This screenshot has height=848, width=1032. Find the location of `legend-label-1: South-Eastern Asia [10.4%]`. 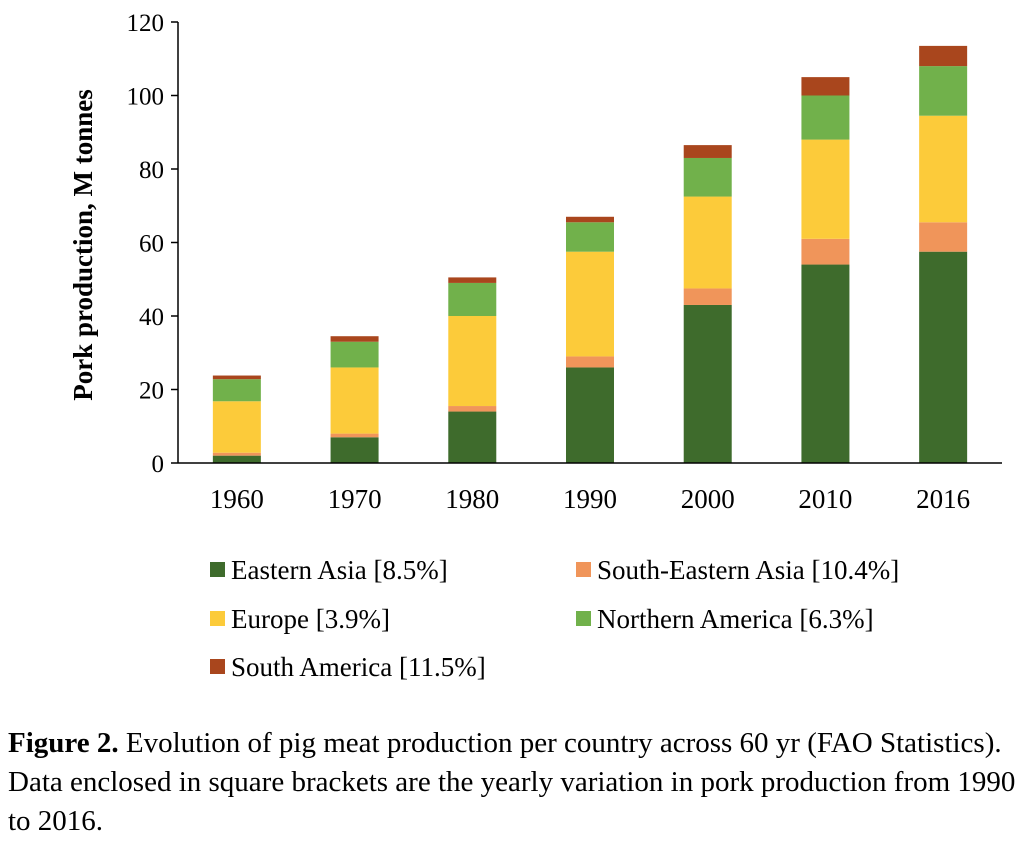

legend-label-1: South-Eastern Asia [10.4%] is located at coordinates (748, 570).